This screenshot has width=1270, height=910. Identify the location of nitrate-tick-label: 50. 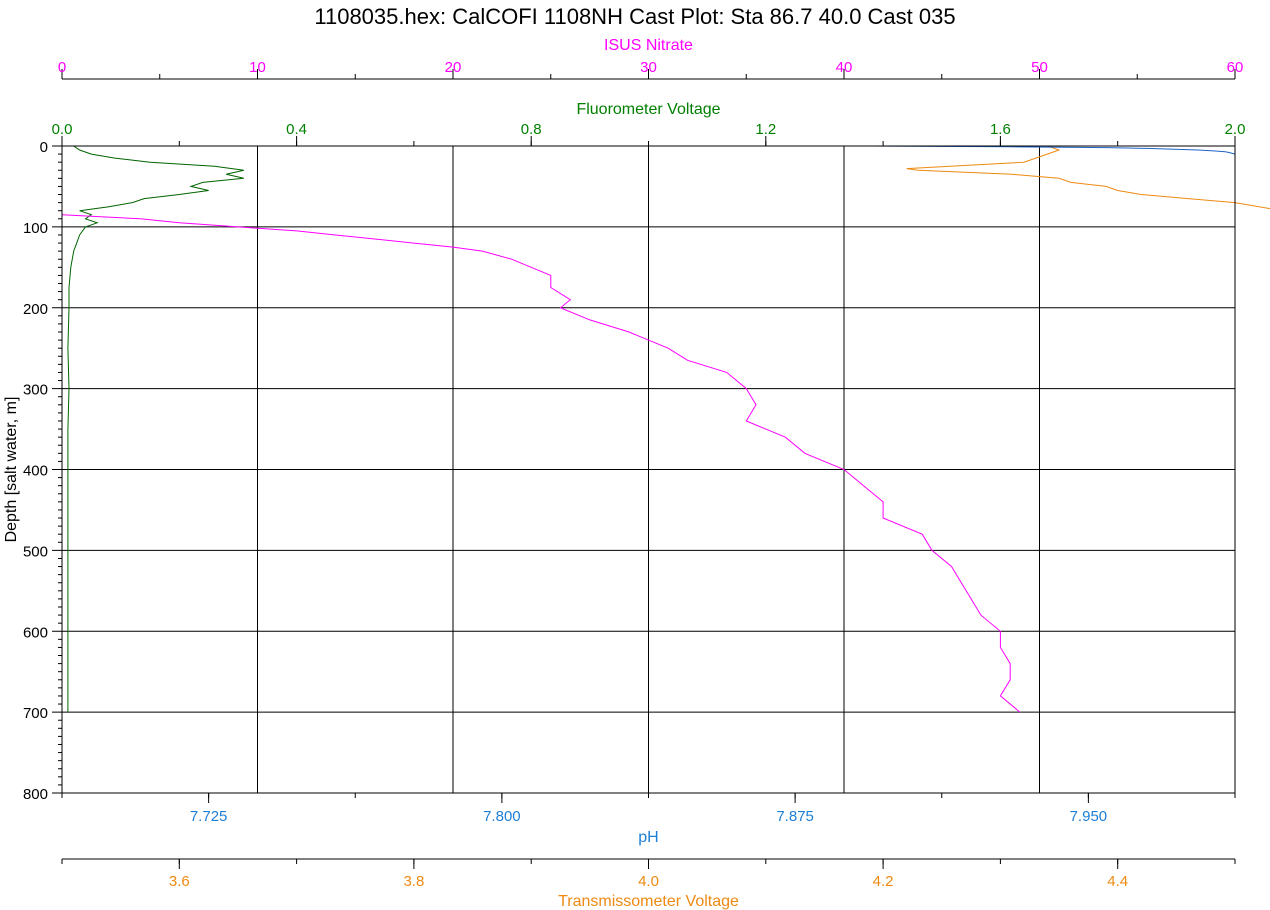
(1039, 67).